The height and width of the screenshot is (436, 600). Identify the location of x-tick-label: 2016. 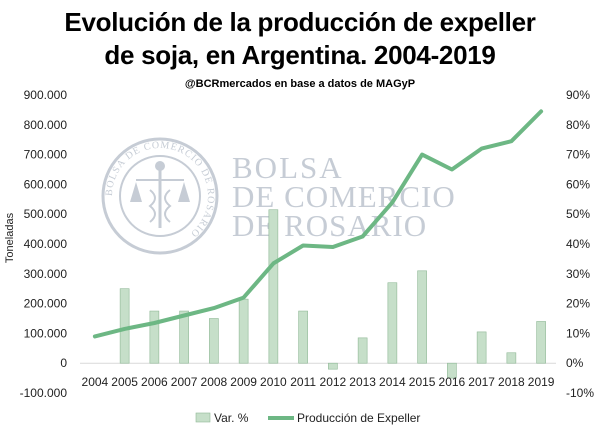
(452, 382).